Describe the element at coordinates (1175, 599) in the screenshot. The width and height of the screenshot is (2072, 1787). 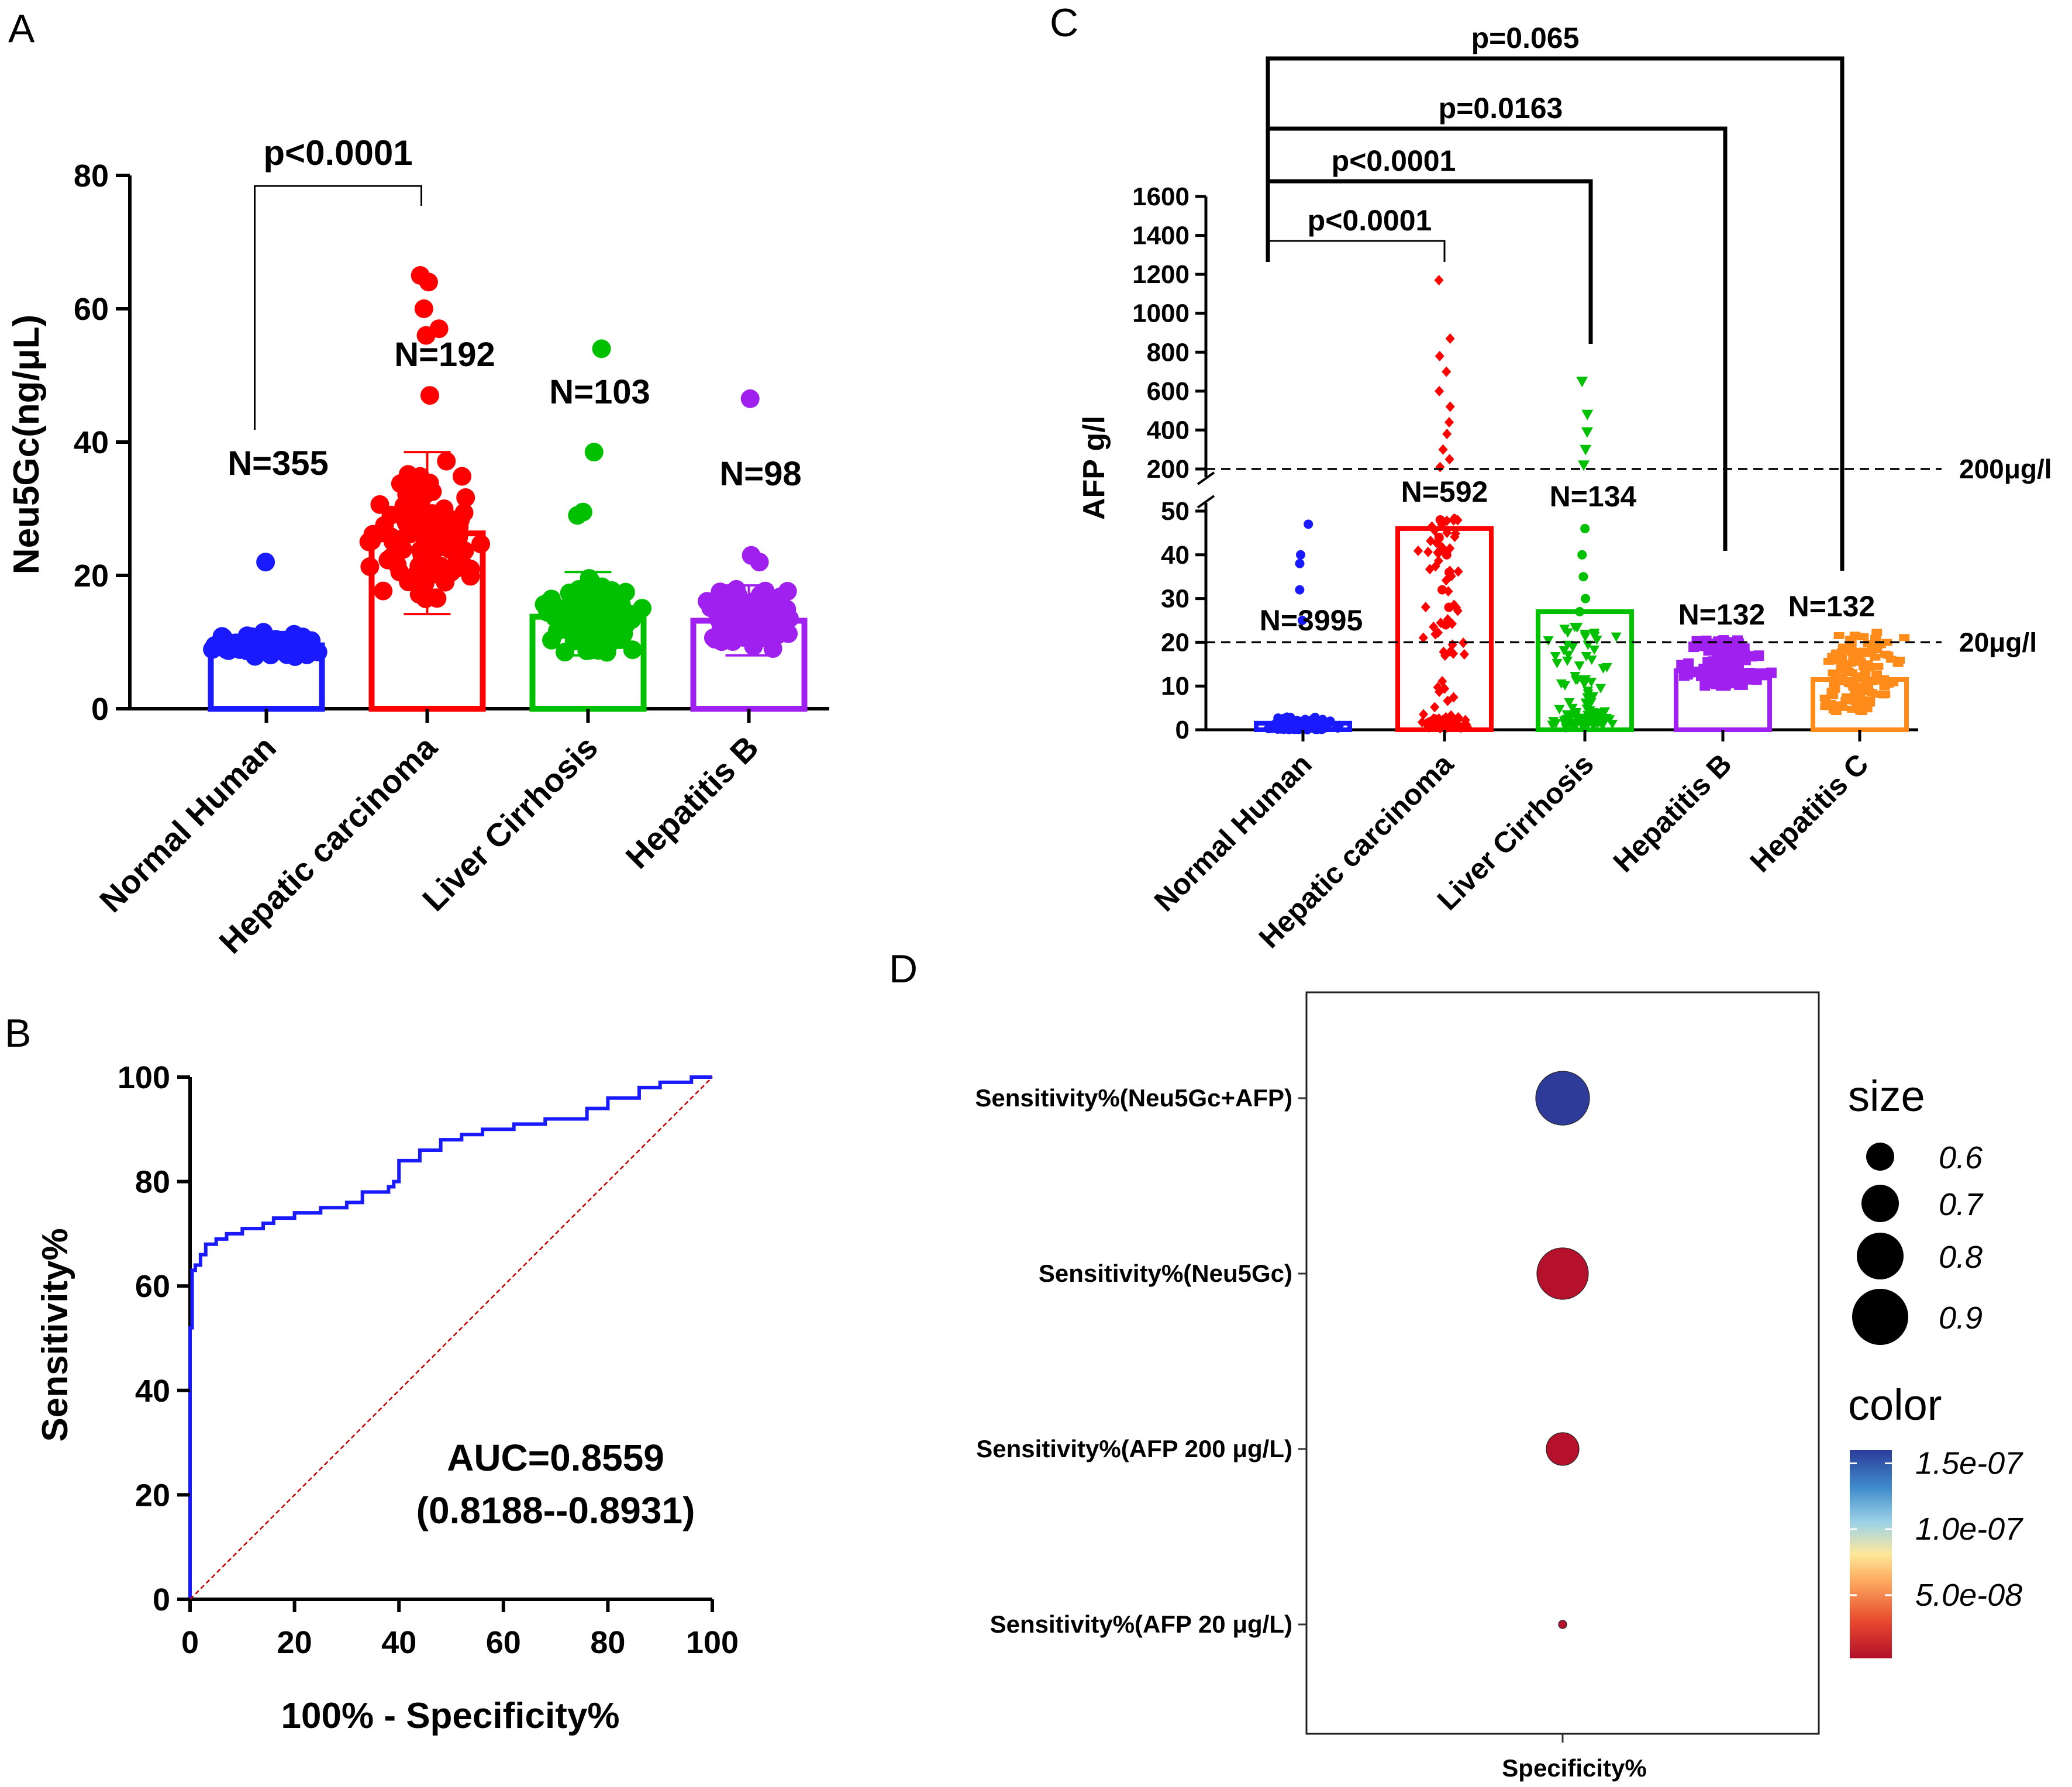
I see `panel-c-y-tick-label: 30` at that location.